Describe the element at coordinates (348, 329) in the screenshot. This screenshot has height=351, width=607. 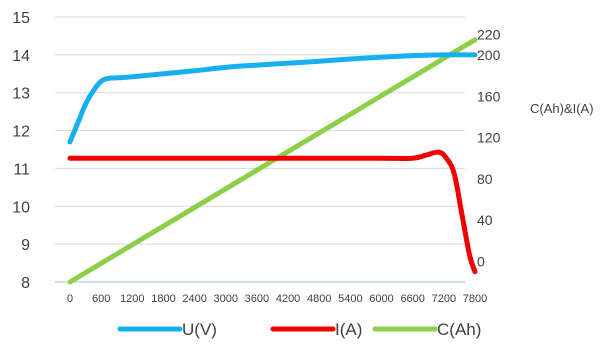
I see `legend-label: I(A)` at that location.